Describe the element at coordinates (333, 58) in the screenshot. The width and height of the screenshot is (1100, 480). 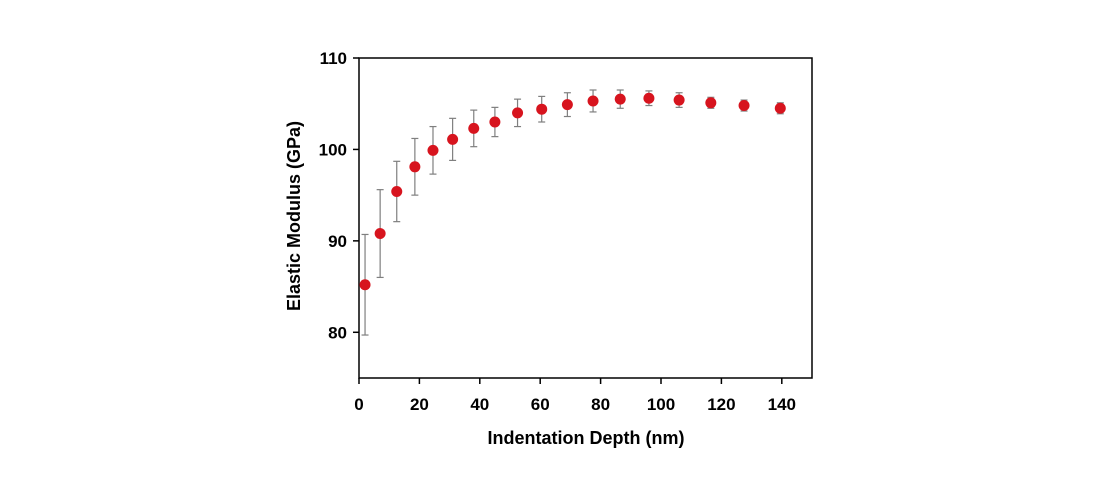
I see `y-tick-label: 110` at that location.